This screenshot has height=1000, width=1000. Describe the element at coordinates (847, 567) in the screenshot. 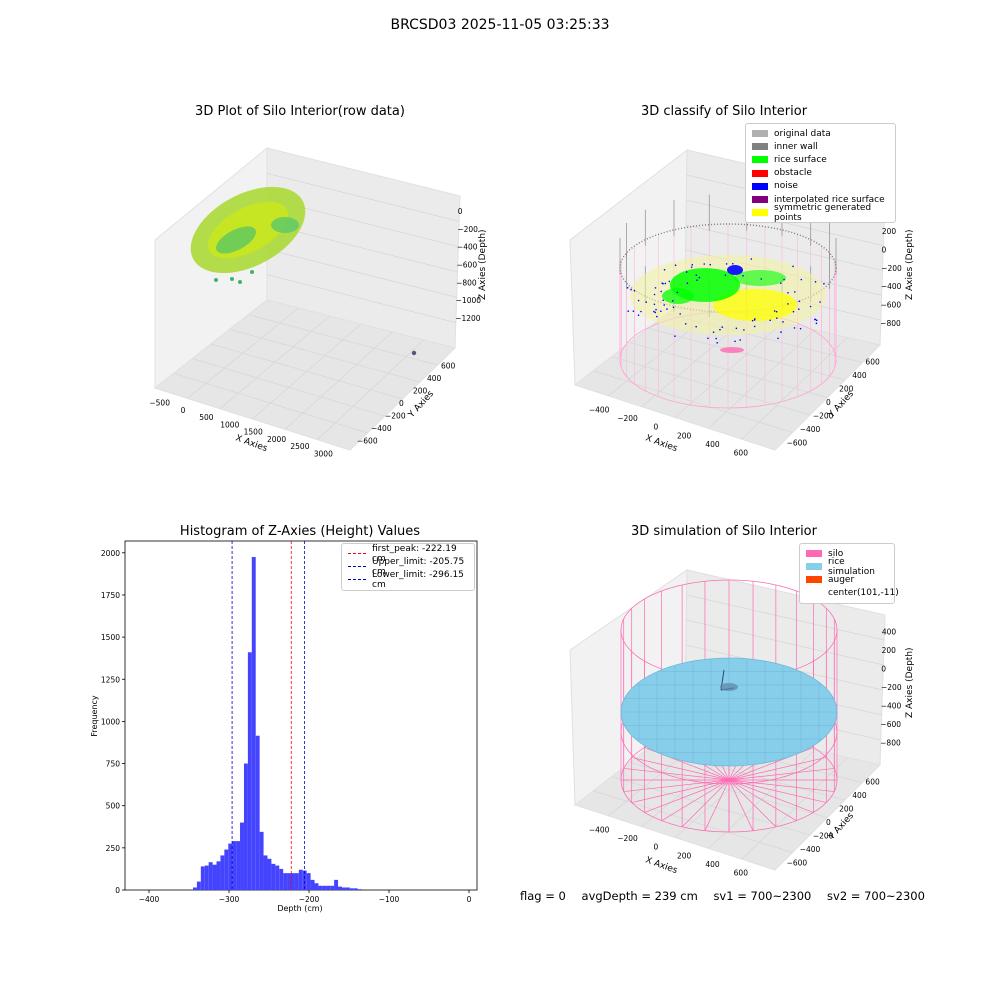

I see `legend-item: rice simulation` at that location.